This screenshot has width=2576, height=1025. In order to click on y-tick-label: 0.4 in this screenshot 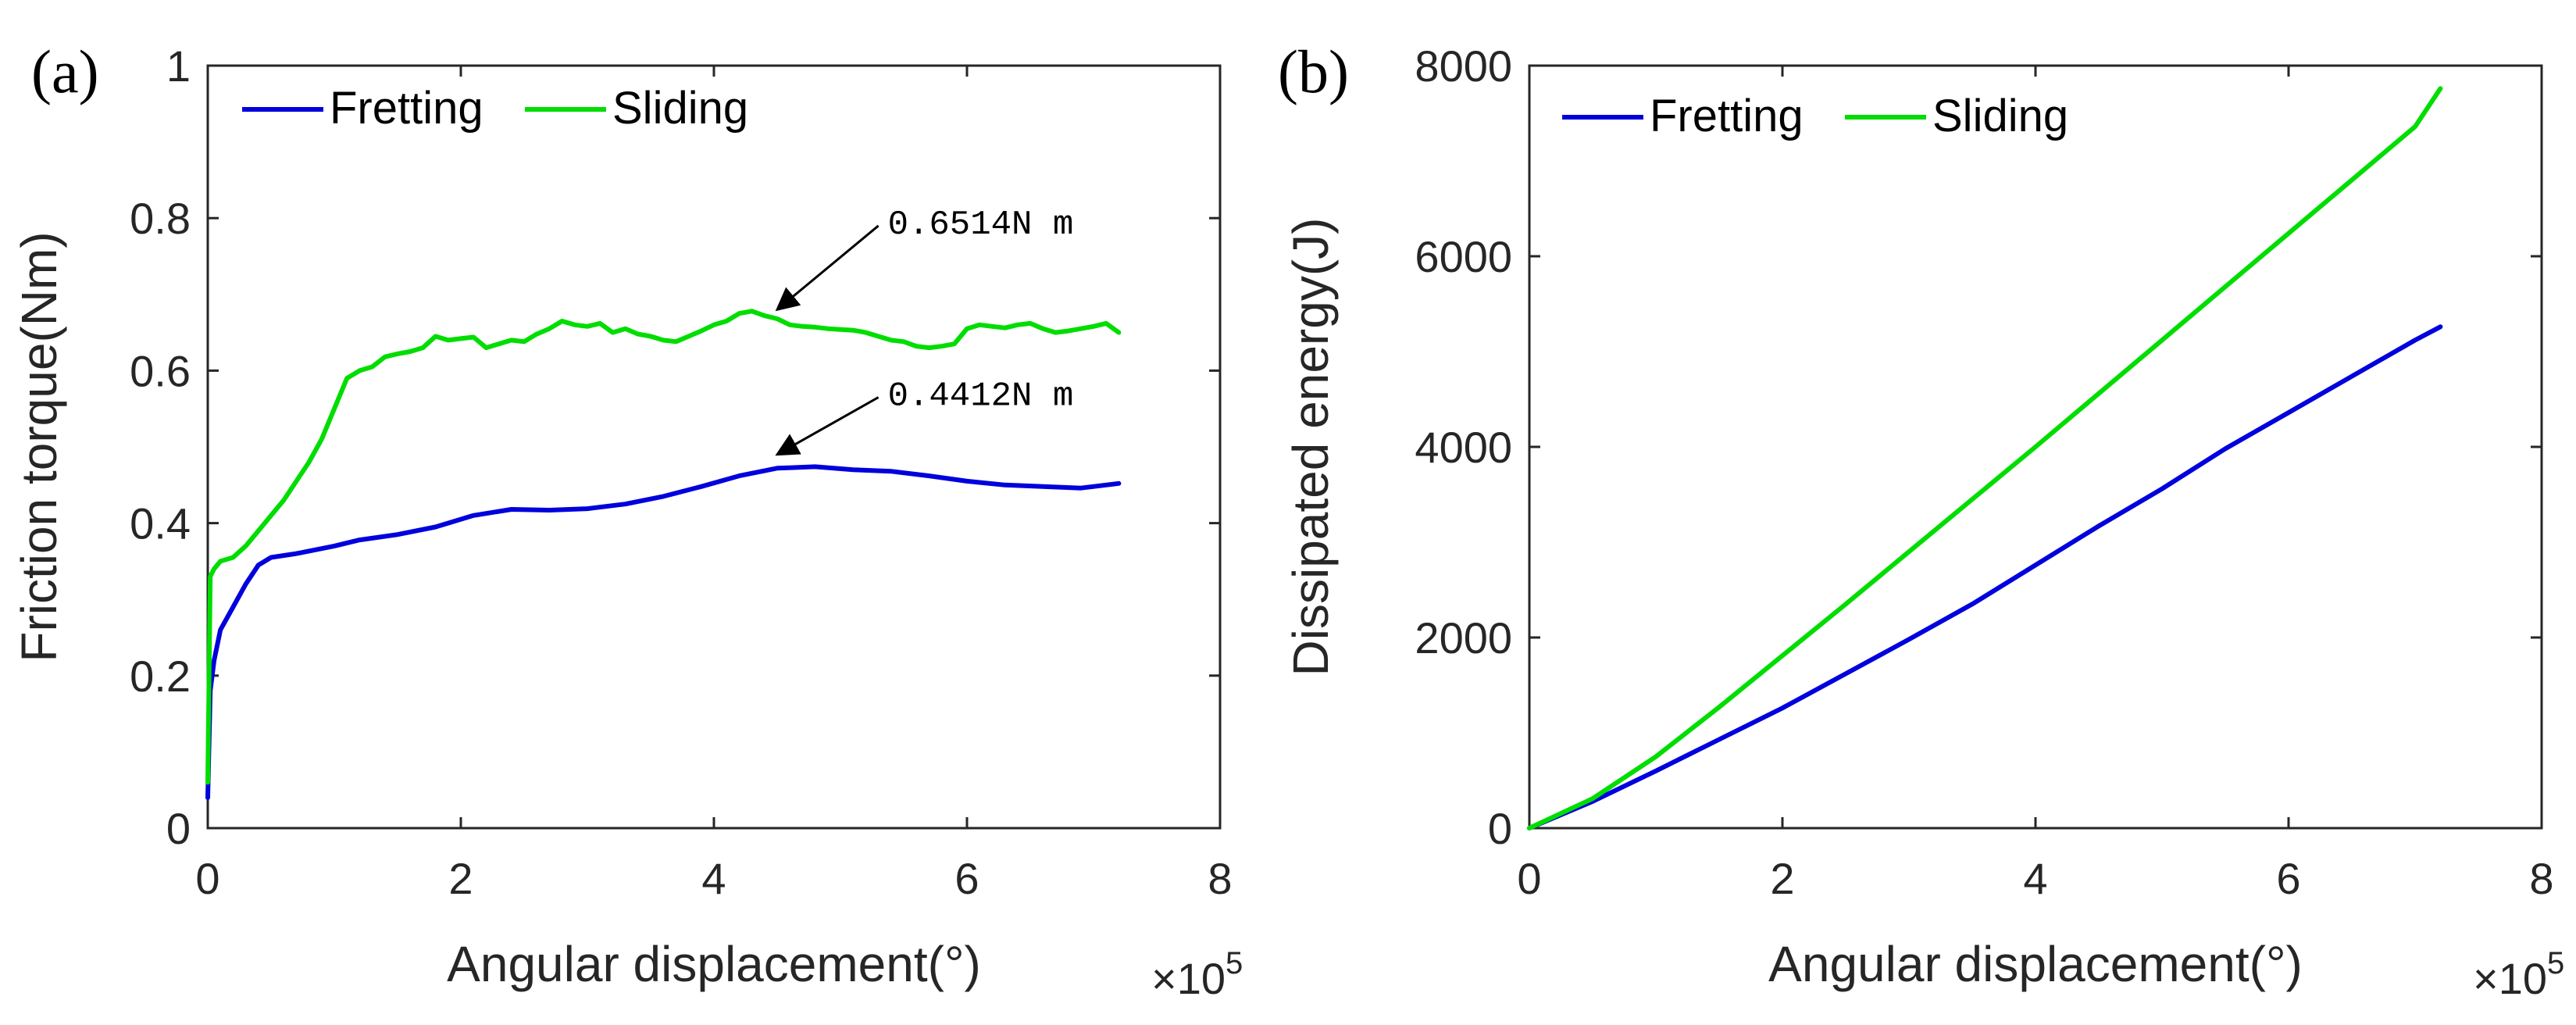, I will do `click(160, 523)`.